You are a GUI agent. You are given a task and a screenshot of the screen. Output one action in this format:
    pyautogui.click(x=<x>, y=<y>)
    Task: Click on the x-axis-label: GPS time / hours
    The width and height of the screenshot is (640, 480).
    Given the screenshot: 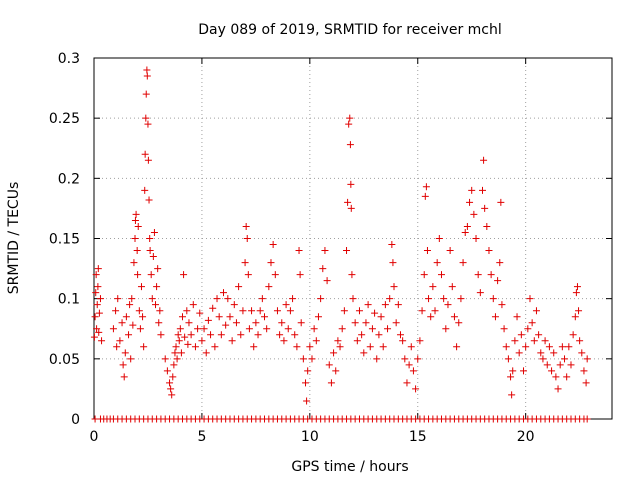 What is the action you would take?
    pyautogui.click(x=349, y=467)
    